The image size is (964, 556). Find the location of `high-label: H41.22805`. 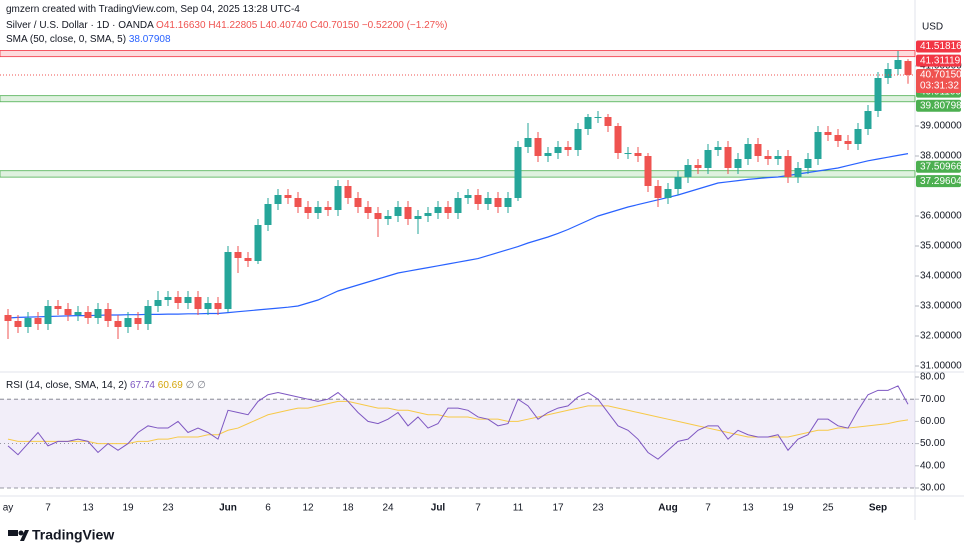

high-label: H41.22805 is located at coordinates (233, 25).